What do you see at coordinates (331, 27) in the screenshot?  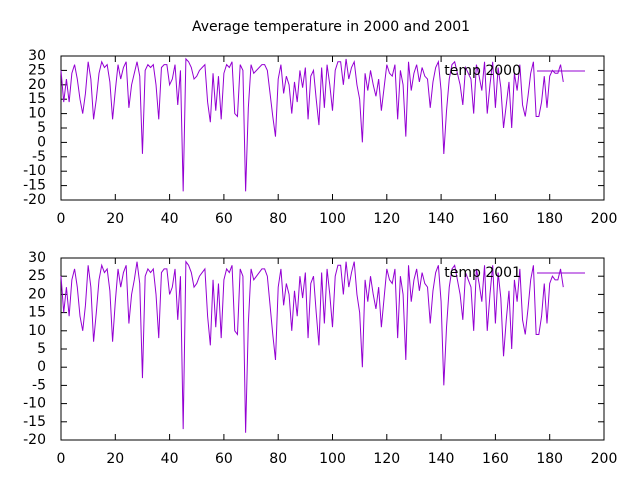 I see `chart-title: Average temperature in 2000 and 2001` at bounding box center [331, 27].